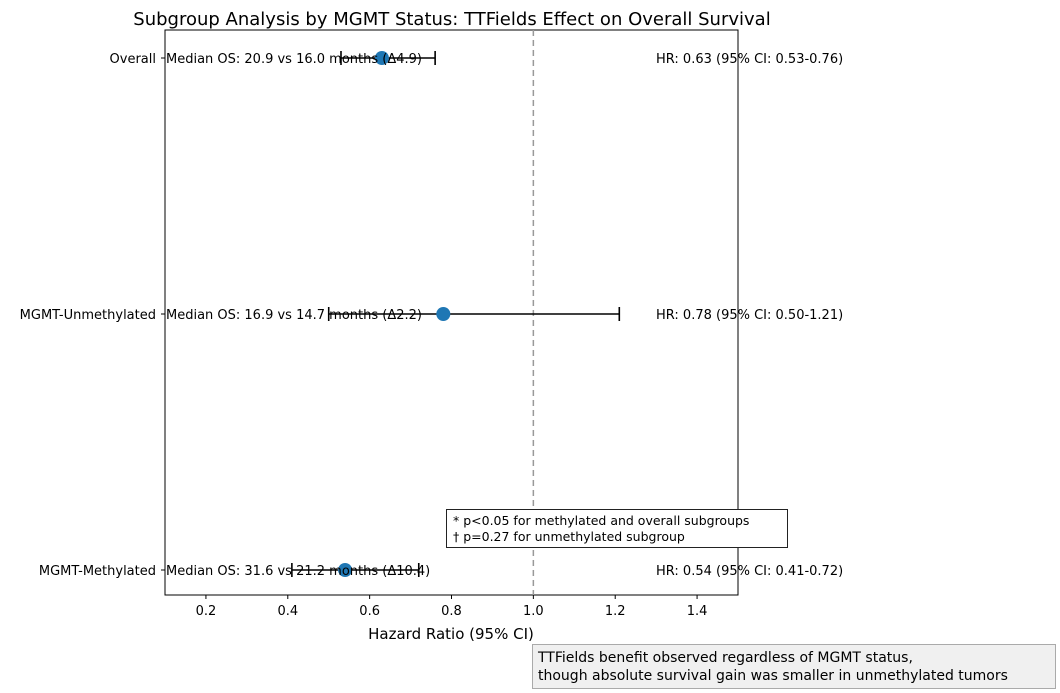 The width and height of the screenshot is (1060, 693). What do you see at coordinates (369, 611) in the screenshot?
I see `x-tick-label: 0.6` at bounding box center [369, 611].